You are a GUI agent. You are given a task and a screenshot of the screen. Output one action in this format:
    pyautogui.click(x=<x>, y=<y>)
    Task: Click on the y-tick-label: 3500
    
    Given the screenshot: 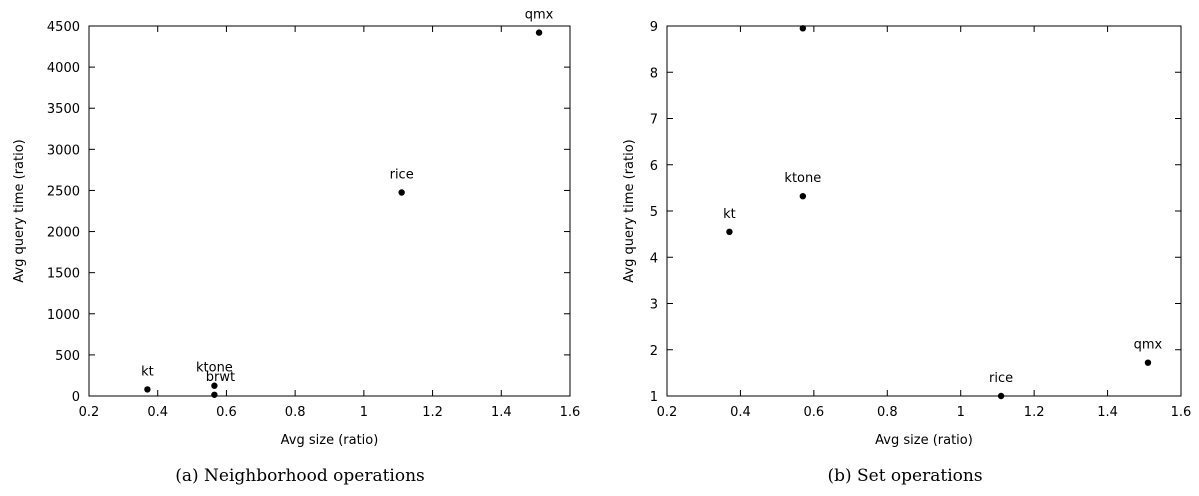 What is the action you would take?
    pyautogui.click(x=63, y=109)
    